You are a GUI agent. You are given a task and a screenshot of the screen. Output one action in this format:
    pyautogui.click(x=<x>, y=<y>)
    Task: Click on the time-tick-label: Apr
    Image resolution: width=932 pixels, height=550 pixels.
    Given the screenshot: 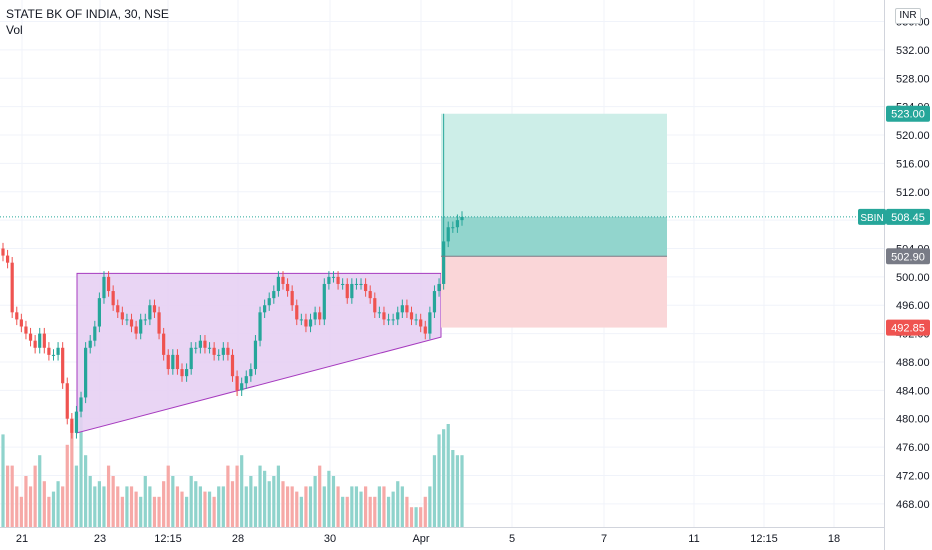 What is the action you would take?
    pyautogui.click(x=420, y=539)
    